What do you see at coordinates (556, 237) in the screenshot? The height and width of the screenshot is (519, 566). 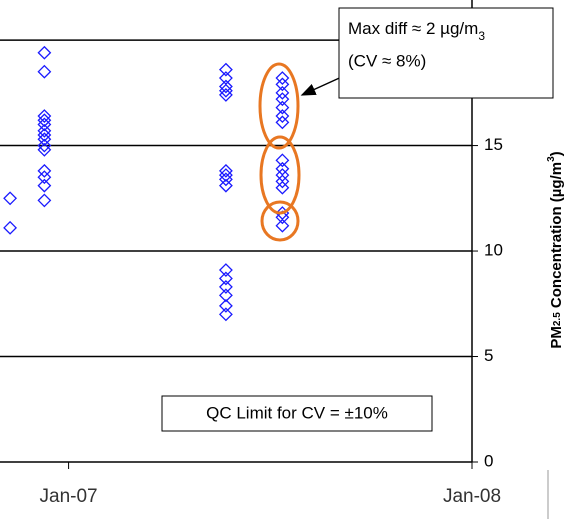 I see `y-label-part: Concentration (µg/m` at bounding box center [556, 237].